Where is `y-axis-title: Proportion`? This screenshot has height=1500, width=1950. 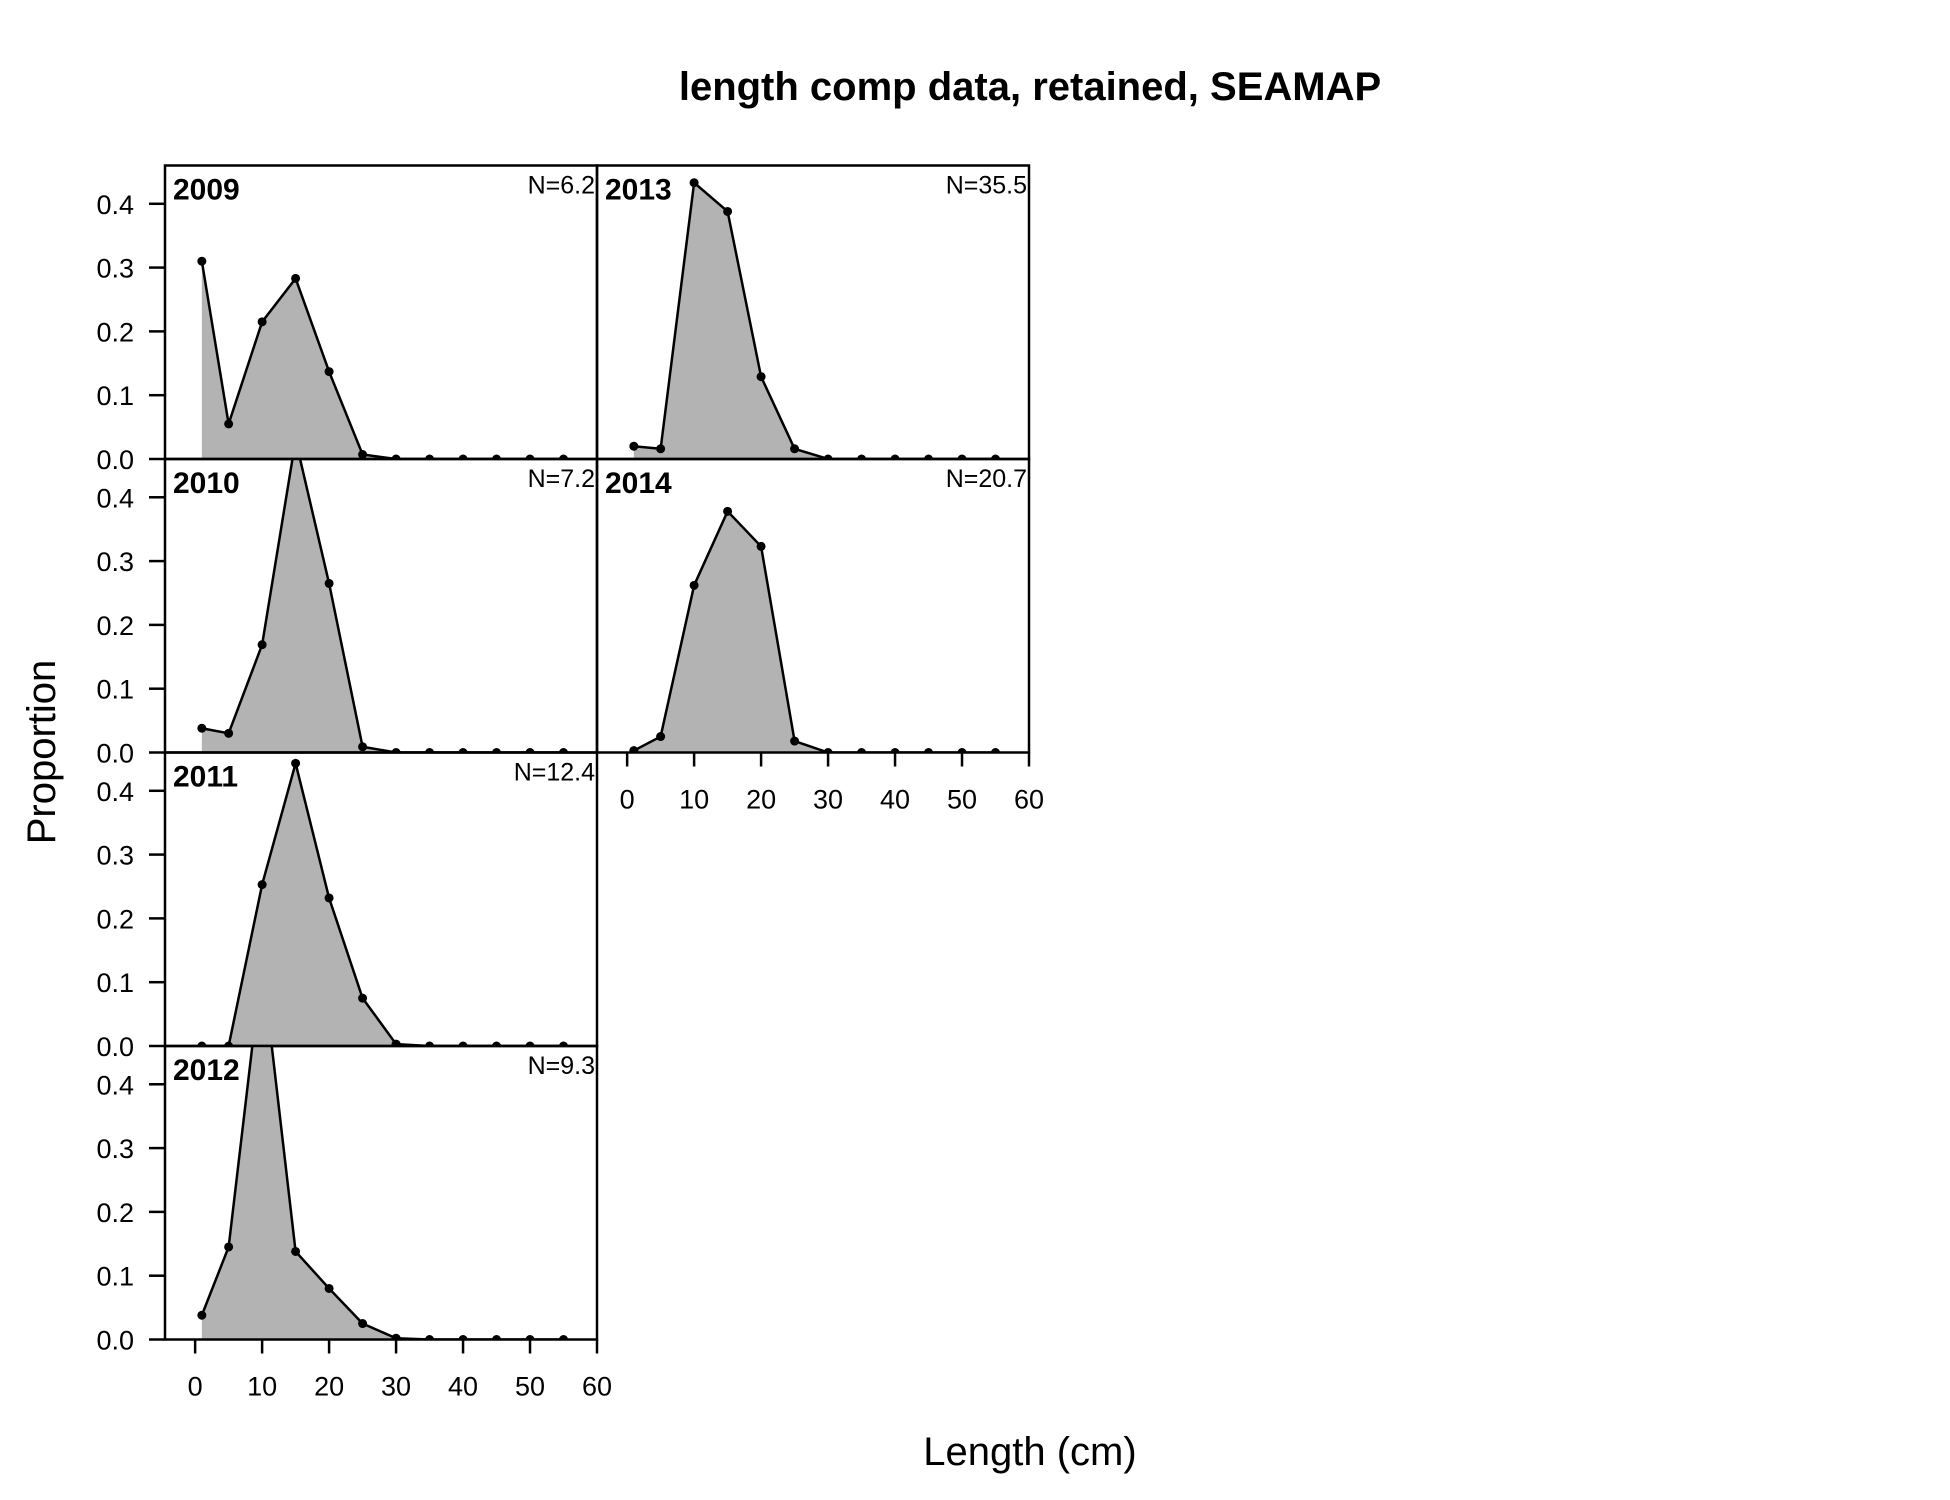
y-axis-title: Proportion is located at coordinates (42, 752).